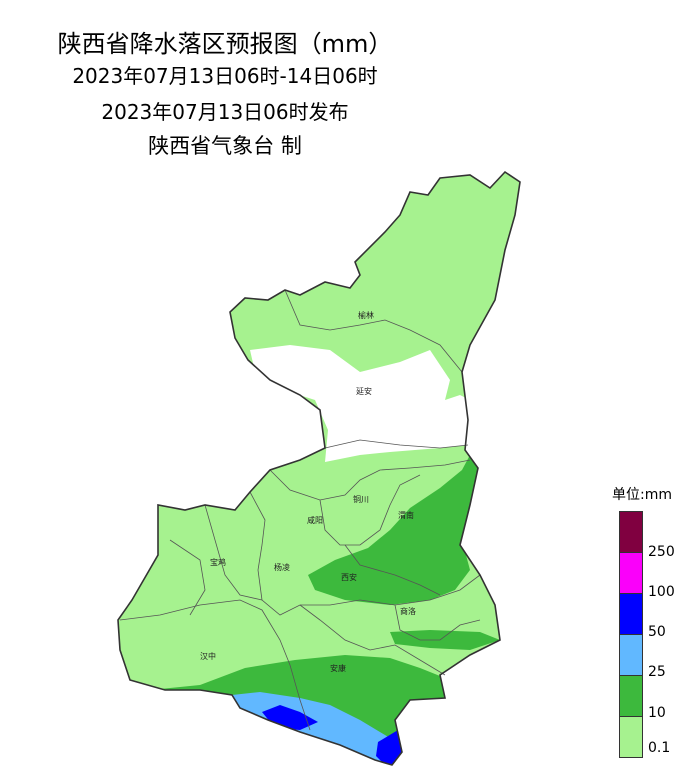 Image resolution: width=690 pixels, height=782 pixels. I want to click on city-label-shangluo: 商洛, so click(408, 611).